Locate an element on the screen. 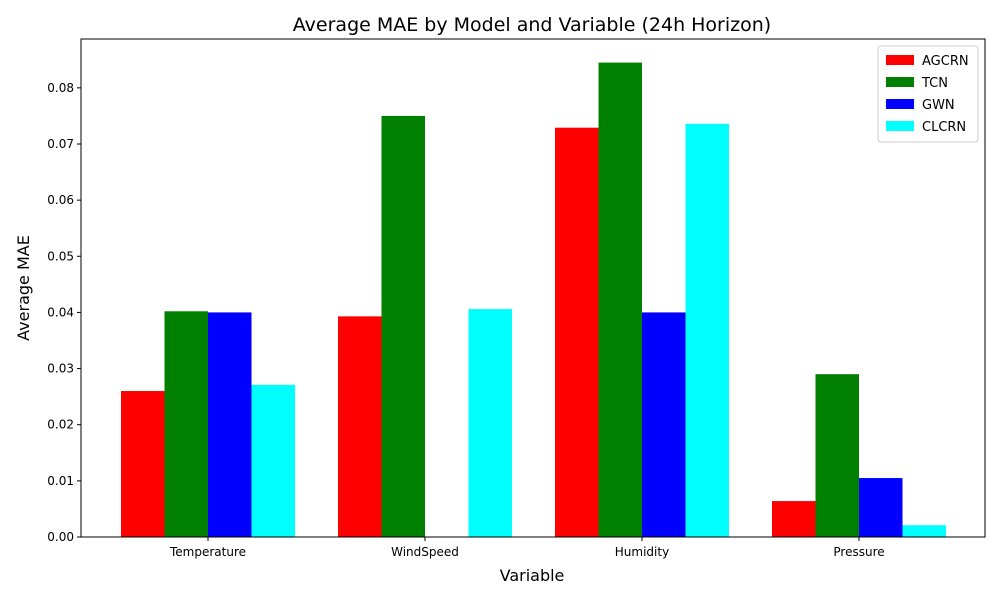 The image size is (1000, 600). y-tick-label: 0.05 is located at coordinates (60, 256).